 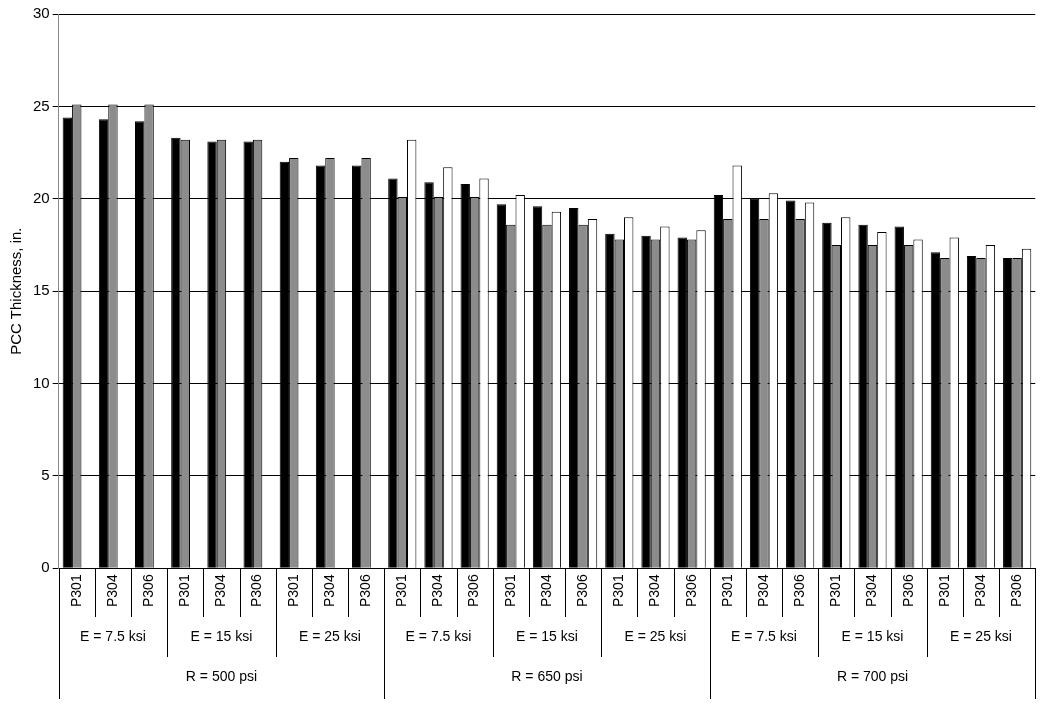 I want to click on y-tick-label: 30, so click(x=41, y=13).